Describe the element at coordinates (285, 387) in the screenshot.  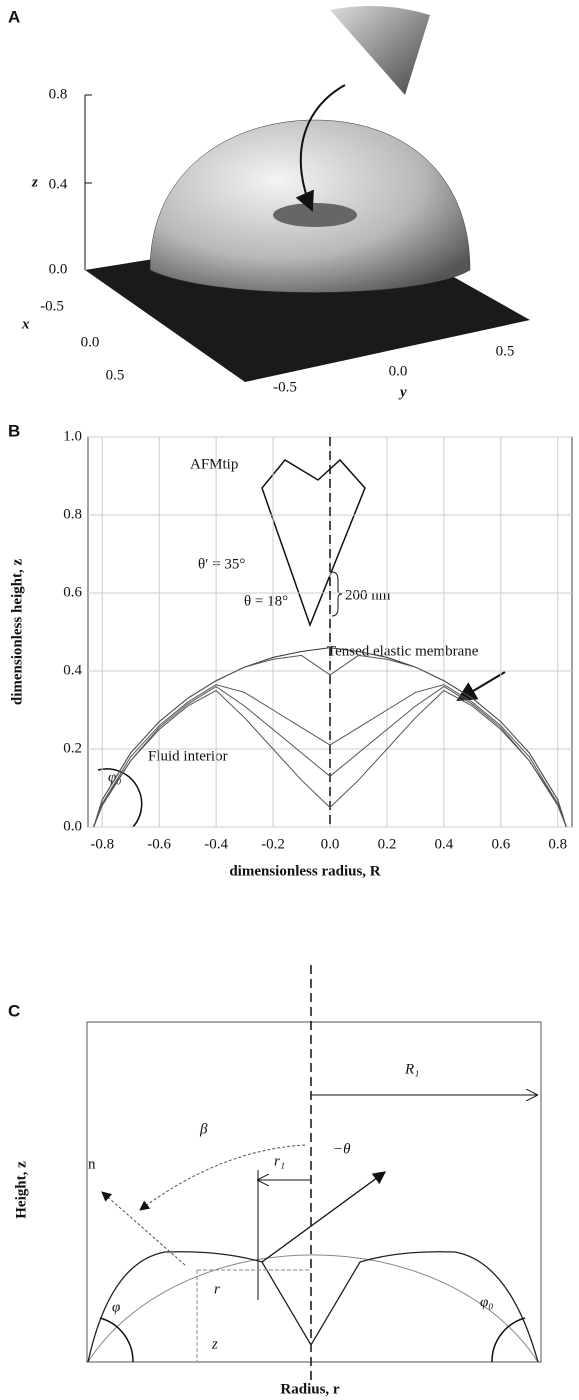
I see `y-tick-label: -0.5` at that location.